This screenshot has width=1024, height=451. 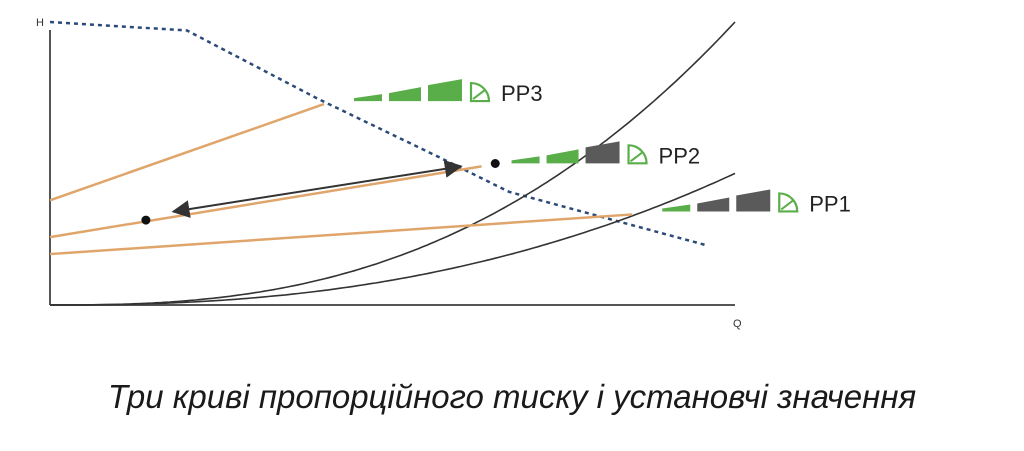 I want to click on double-arrow, so click(x=317, y=188).